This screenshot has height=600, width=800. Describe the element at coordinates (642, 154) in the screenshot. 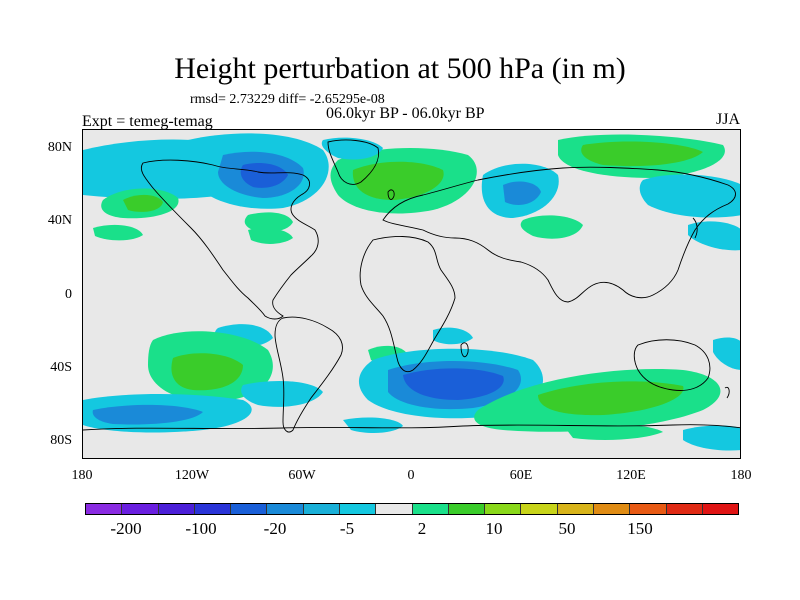

I see `field-siberia-pos-core` at that location.